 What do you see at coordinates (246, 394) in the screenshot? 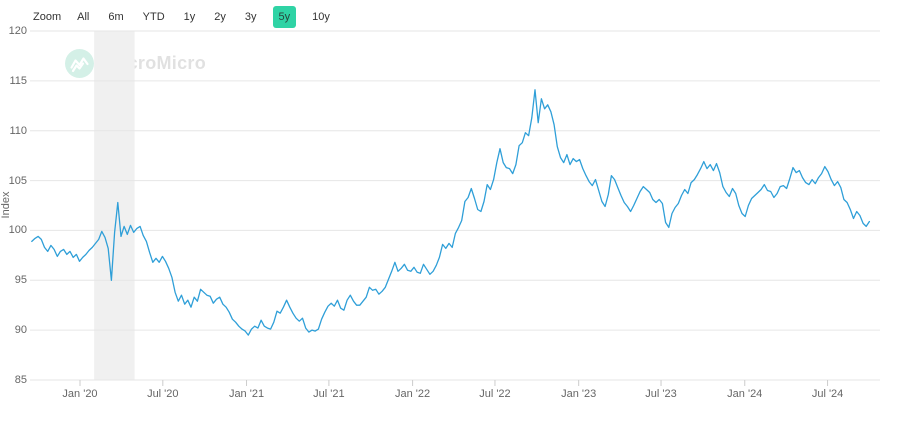
I see `x-tick-label: Jan '21` at bounding box center [246, 394].